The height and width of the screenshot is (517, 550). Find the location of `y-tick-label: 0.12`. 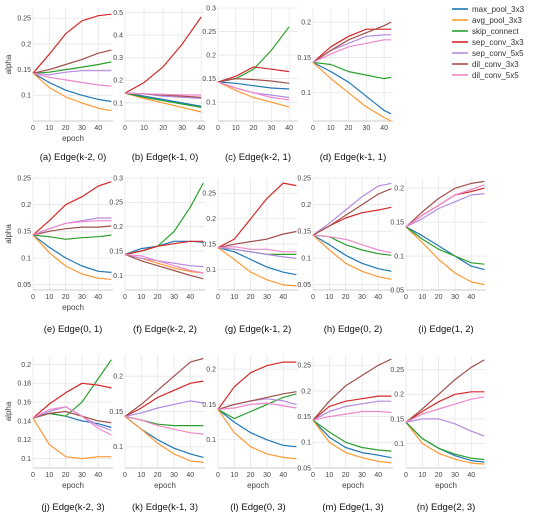

y-tick-label: 0.12 is located at coordinates (24, 440).